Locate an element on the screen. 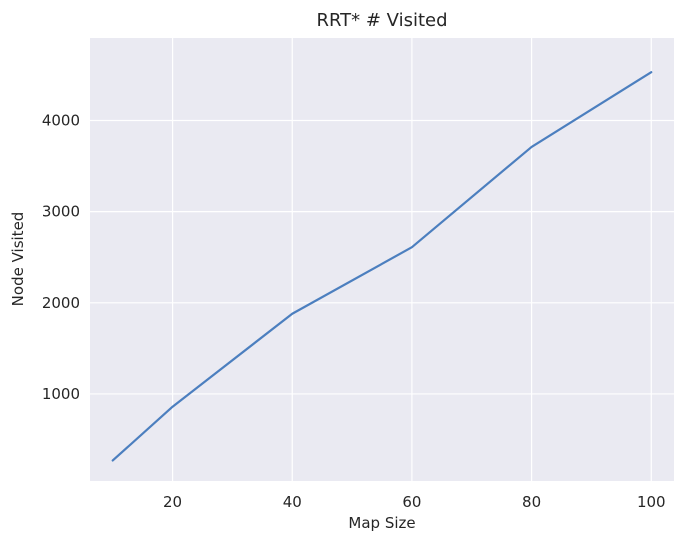  y-tick-label-0: 1000 is located at coordinates (61, 394).